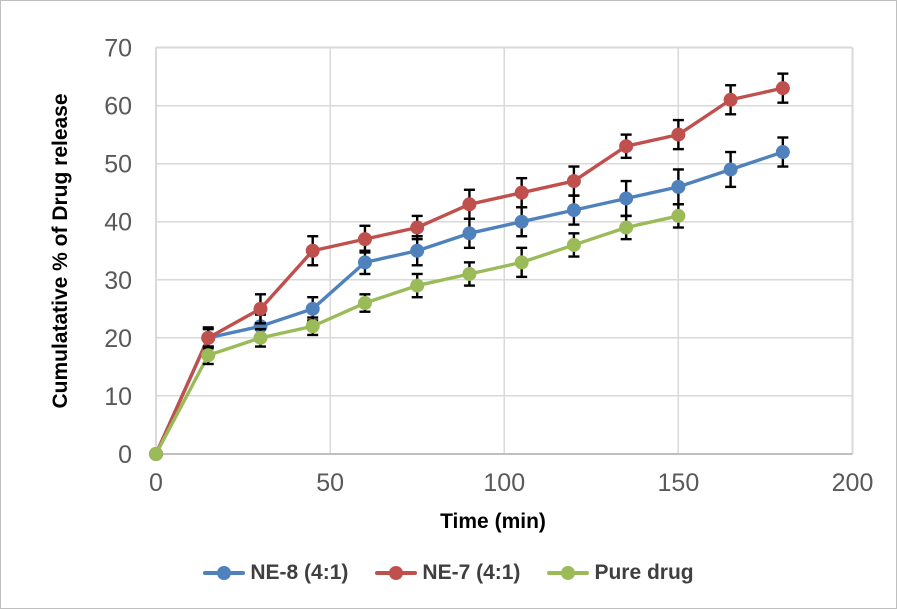 Image resolution: width=897 pixels, height=609 pixels. I want to click on y-tick-label: 60, so click(118, 107).